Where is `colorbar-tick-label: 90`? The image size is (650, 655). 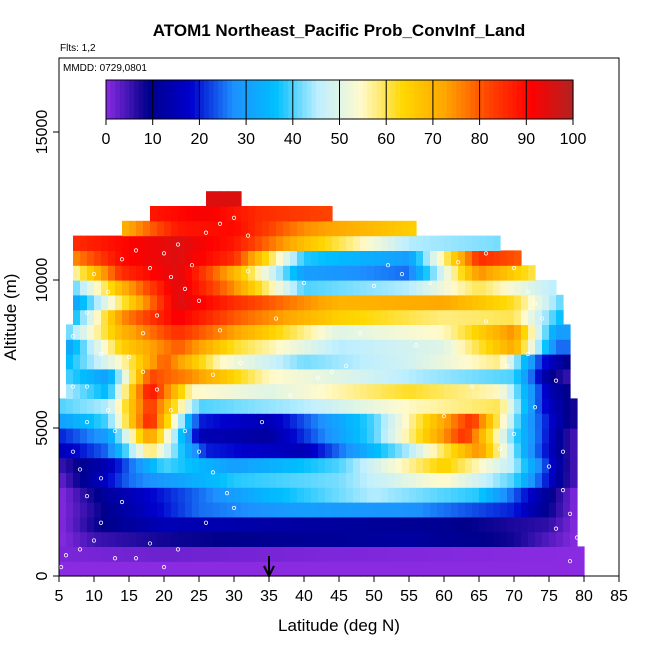 colorbar-tick-label: 90 is located at coordinates (526, 139).